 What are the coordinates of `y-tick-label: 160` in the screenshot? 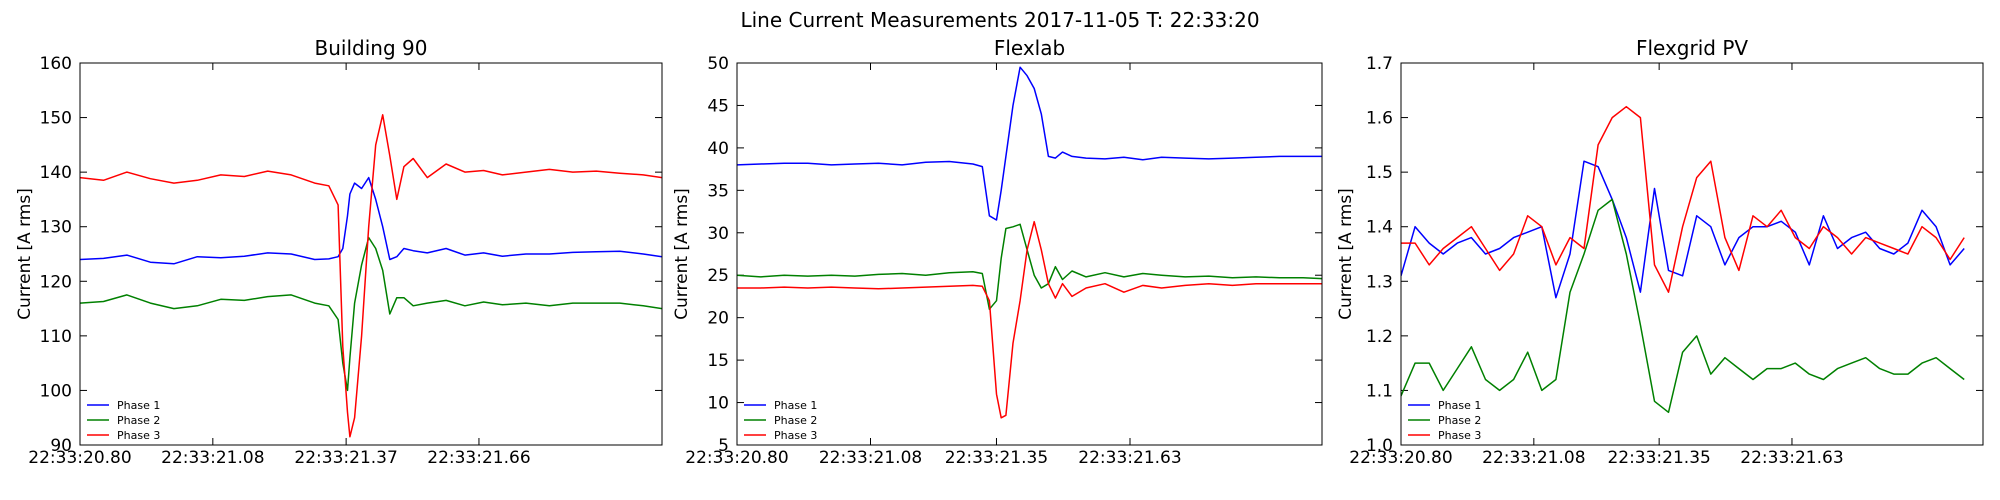 It's located at (56, 64).